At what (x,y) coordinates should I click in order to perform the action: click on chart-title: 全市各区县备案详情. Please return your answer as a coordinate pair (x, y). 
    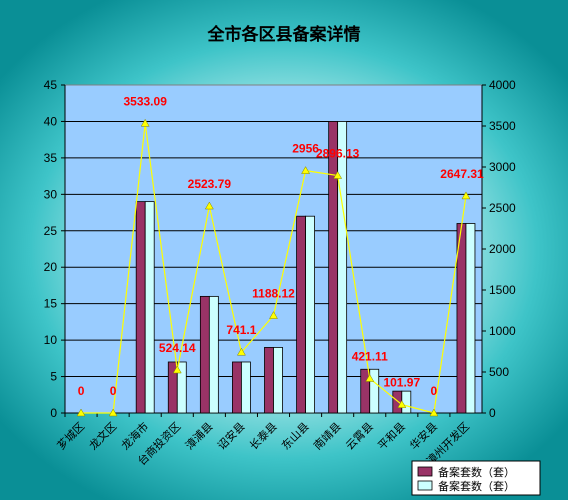
    Looking at the image, I should click on (284, 35).